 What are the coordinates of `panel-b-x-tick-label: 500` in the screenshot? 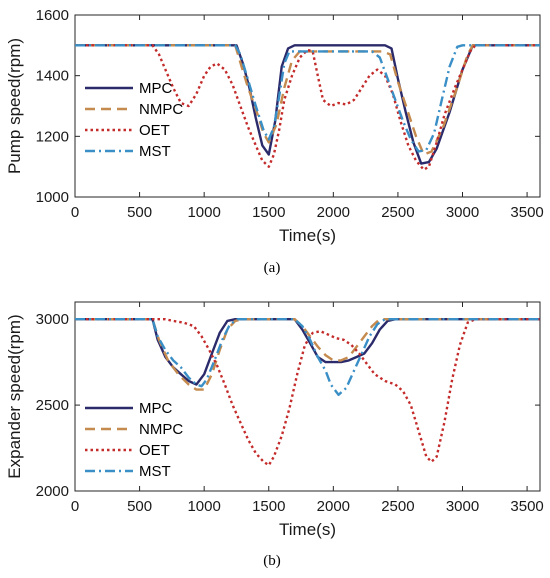 It's located at (139, 506).